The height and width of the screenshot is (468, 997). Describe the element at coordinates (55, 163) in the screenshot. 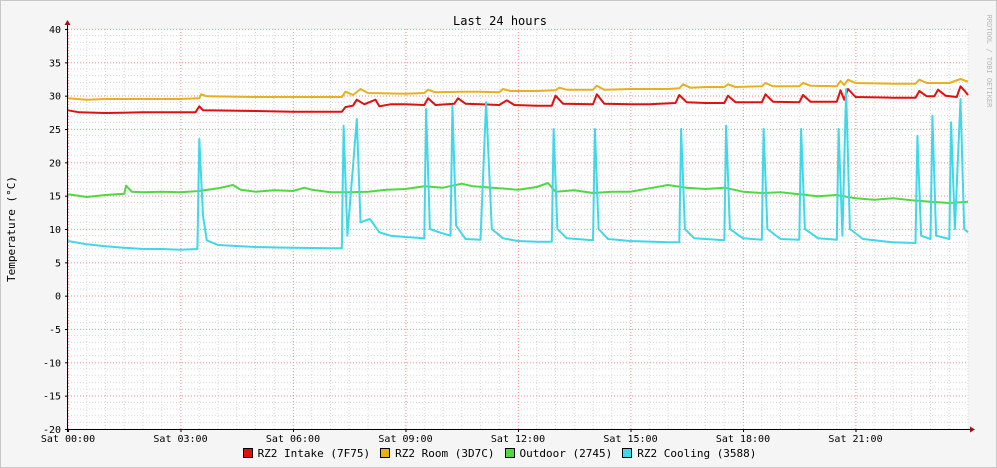

I see `y-tick-label: 20` at that location.